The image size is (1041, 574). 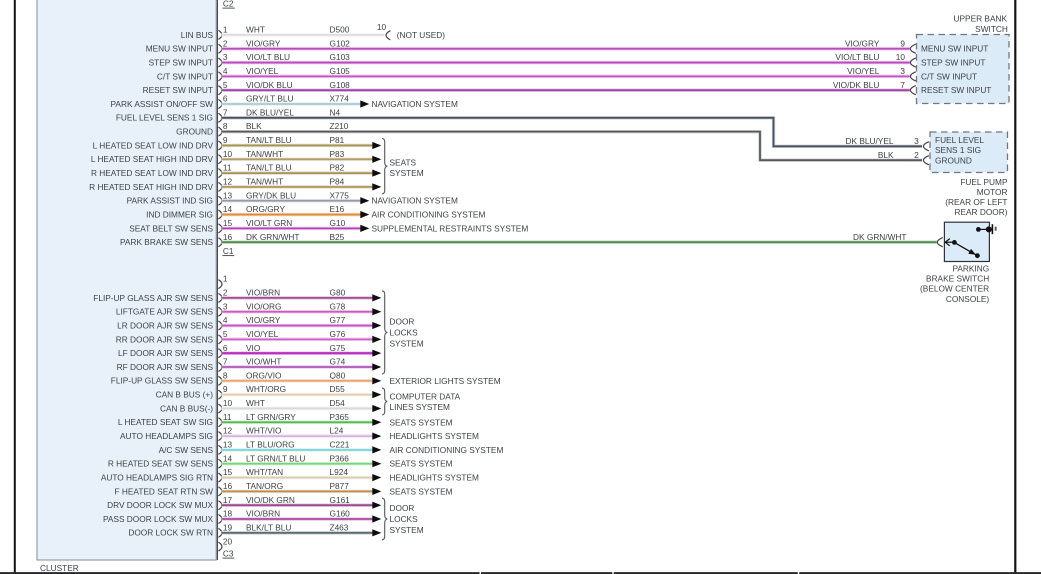 What do you see at coordinates (338, 375) in the screenshot?
I see `svg-text: Q80` at bounding box center [338, 375].